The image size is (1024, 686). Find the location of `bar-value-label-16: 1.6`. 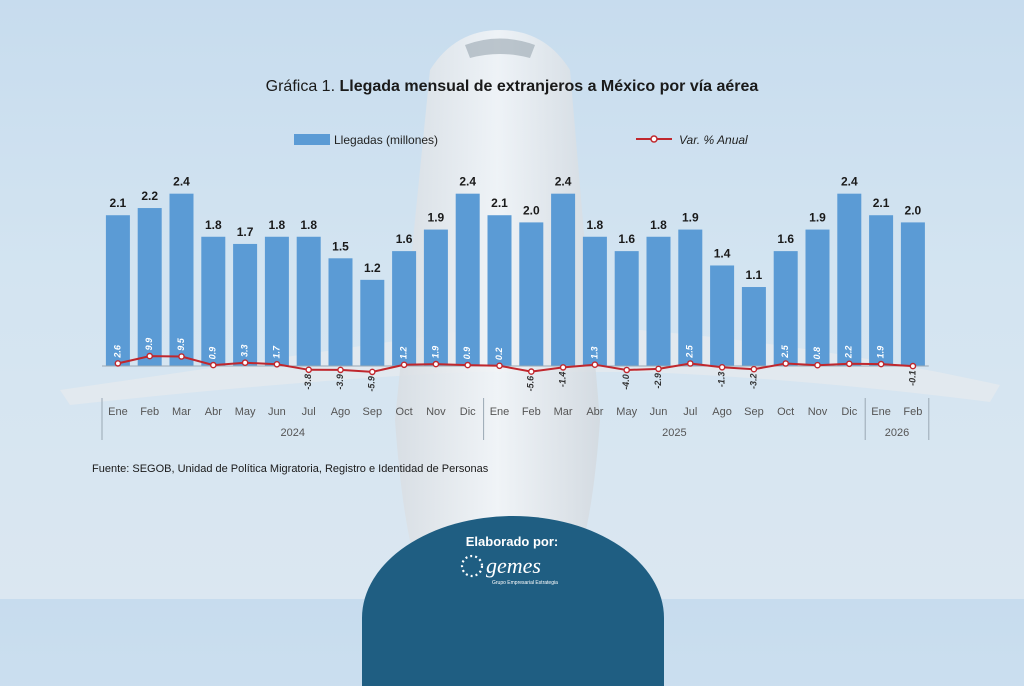

bar-value-label-16: 1.6 is located at coordinates (626, 239).